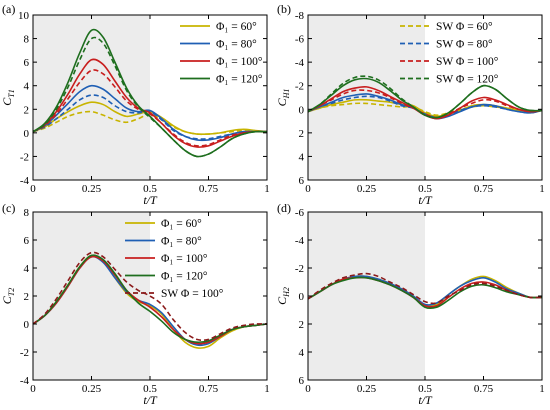  What do you see at coordinates (464, 45) in the screenshot?
I see `legend-label: SW Φ = 80°` at bounding box center [464, 45].